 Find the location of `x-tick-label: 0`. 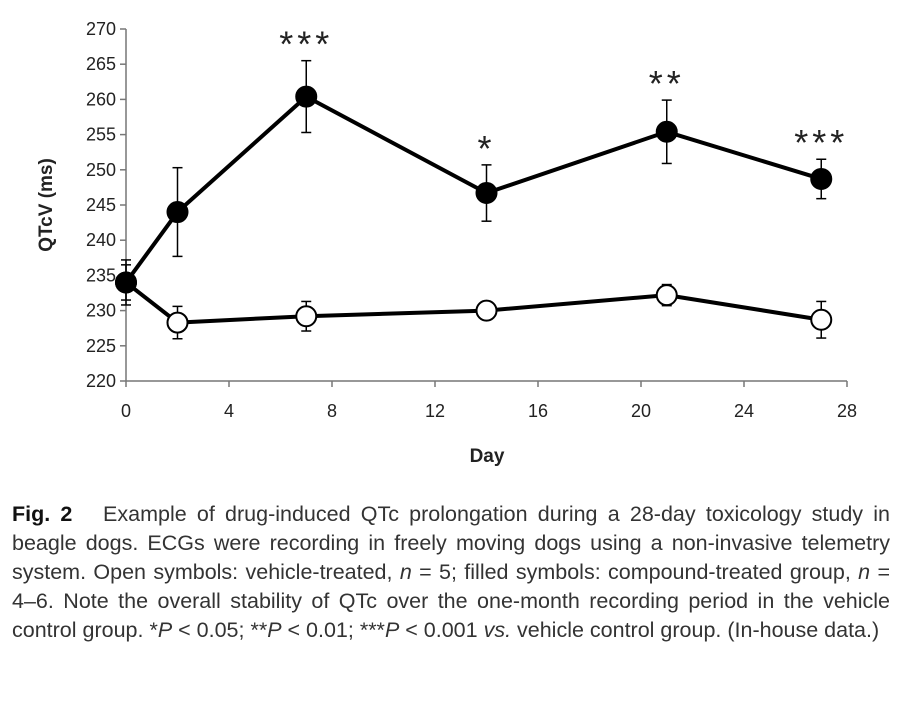

x-tick-label: 0 is located at coordinates (126, 411).